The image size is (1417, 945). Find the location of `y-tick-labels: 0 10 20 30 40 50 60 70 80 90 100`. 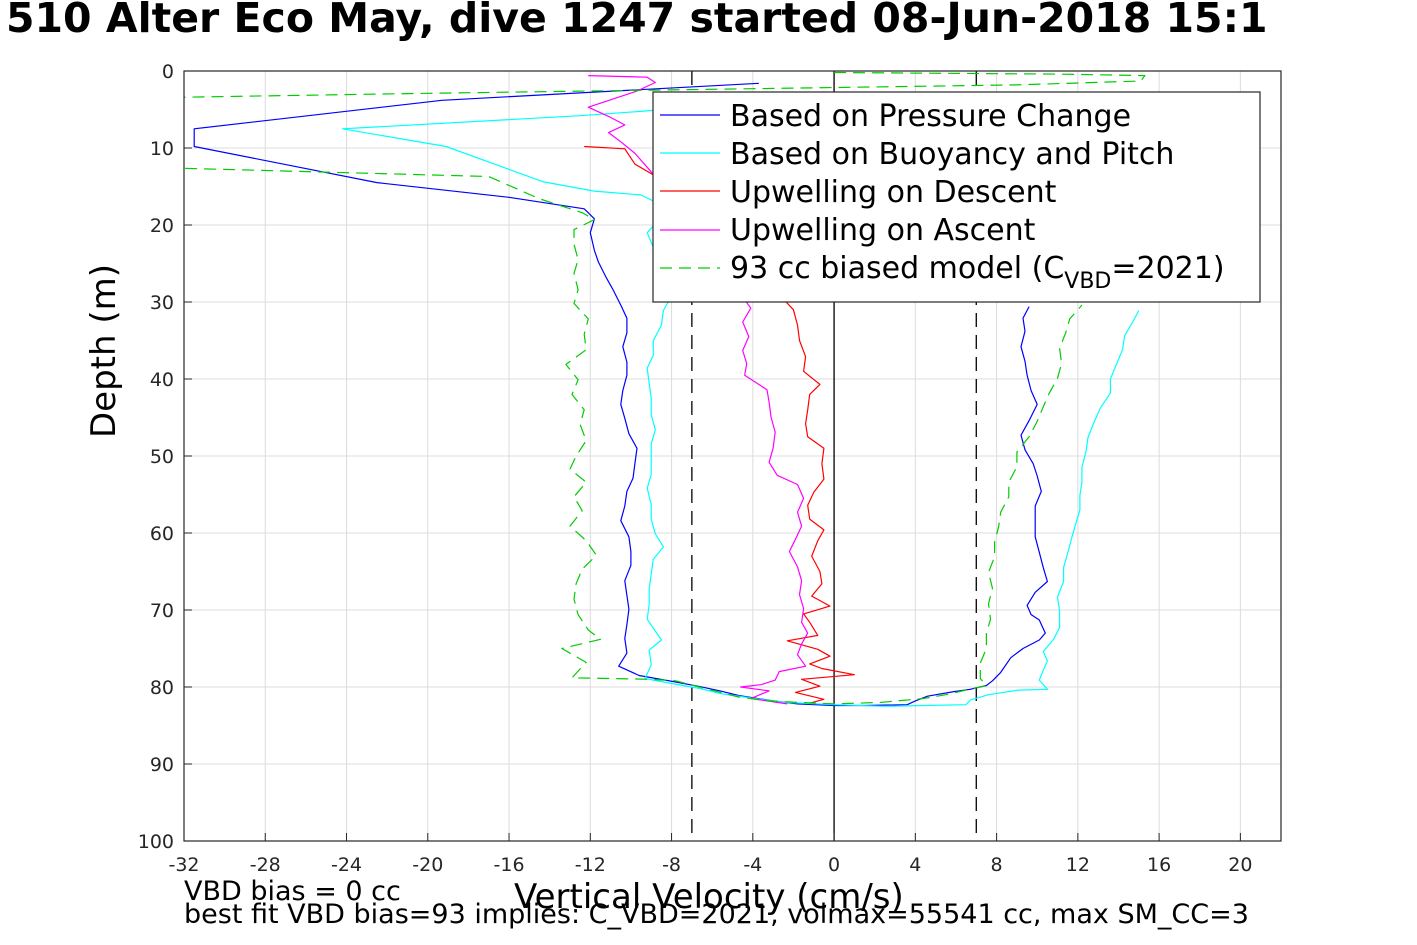

y-tick-labels: 0 10 20 30 40 50 60 70 80 90 100 is located at coordinates (156, 457).